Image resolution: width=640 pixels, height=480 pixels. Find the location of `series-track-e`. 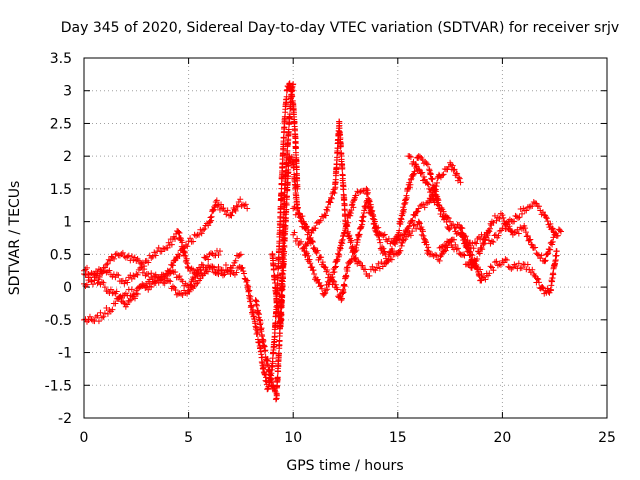

series-track-e is located at coordinates (387, 250).